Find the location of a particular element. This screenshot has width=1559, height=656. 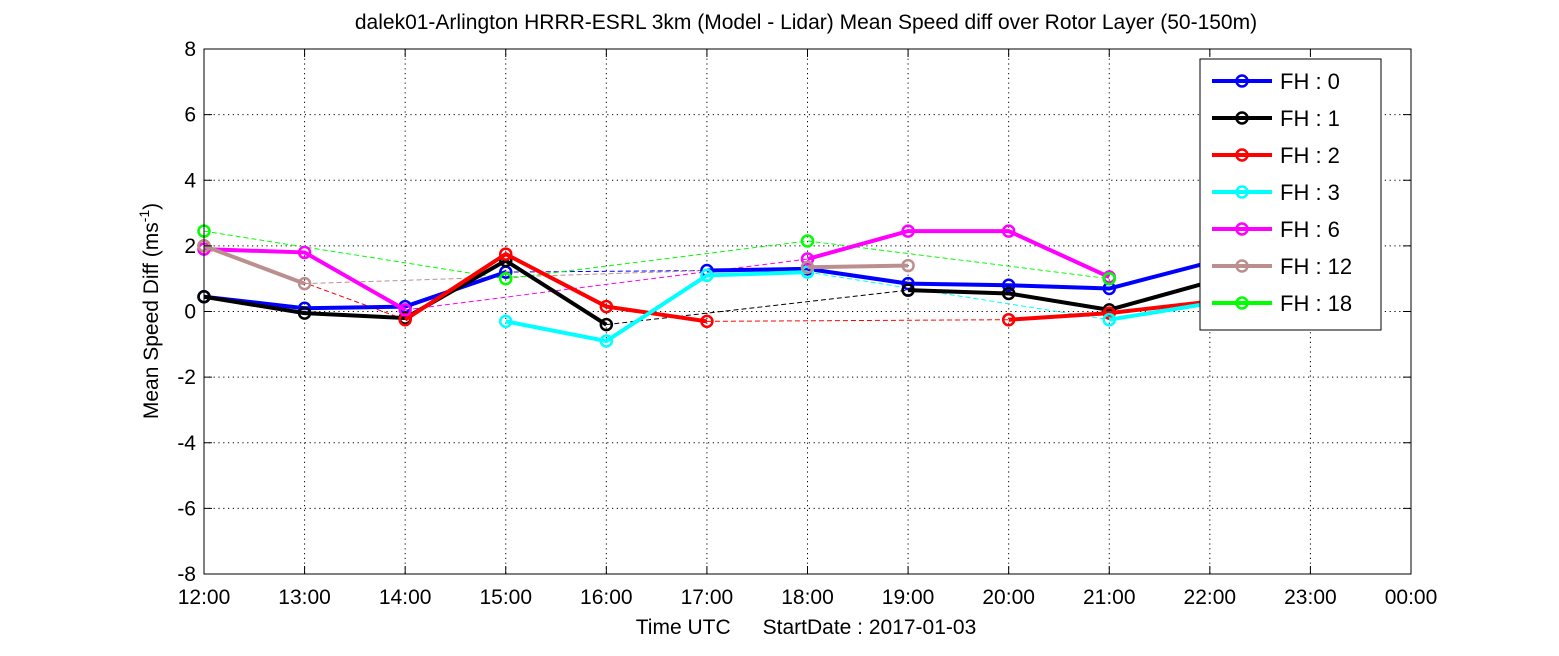

x-axis-label-main: Time UTC is located at coordinates (683, 627).